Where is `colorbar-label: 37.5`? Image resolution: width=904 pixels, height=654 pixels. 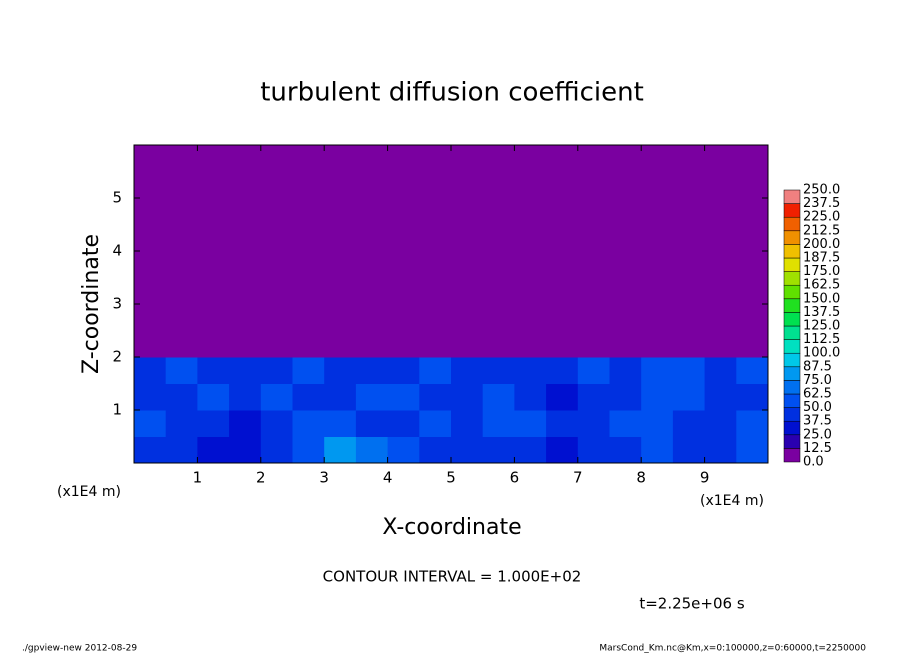
colorbar-label: 37.5 is located at coordinates (817, 421).